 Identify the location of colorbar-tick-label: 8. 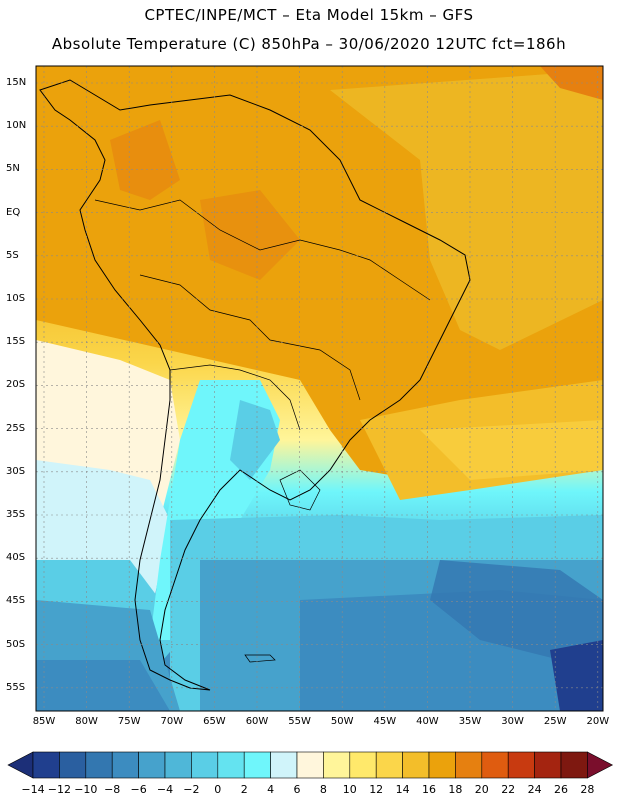
(323, 789).